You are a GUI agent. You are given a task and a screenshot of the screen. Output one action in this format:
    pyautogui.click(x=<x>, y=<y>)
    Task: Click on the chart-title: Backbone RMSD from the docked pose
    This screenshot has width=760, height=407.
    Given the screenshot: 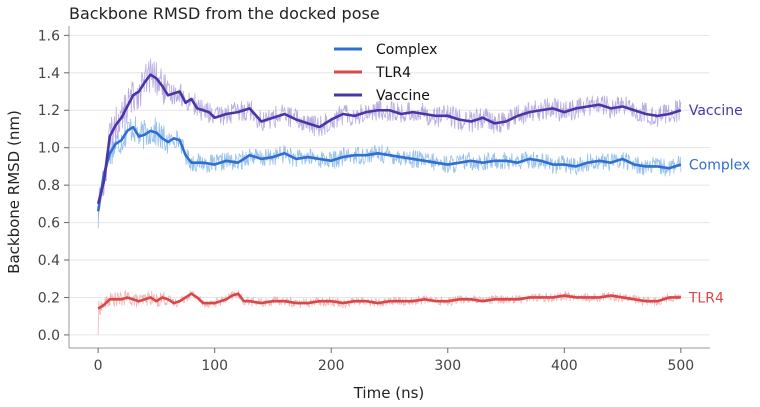 What is the action you would take?
    pyautogui.click(x=224, y=13)
    